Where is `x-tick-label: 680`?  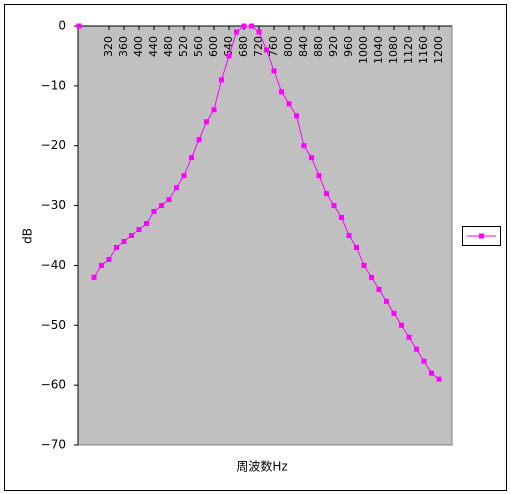 x-tick-label: 680 is located at coordinates (243, 46).